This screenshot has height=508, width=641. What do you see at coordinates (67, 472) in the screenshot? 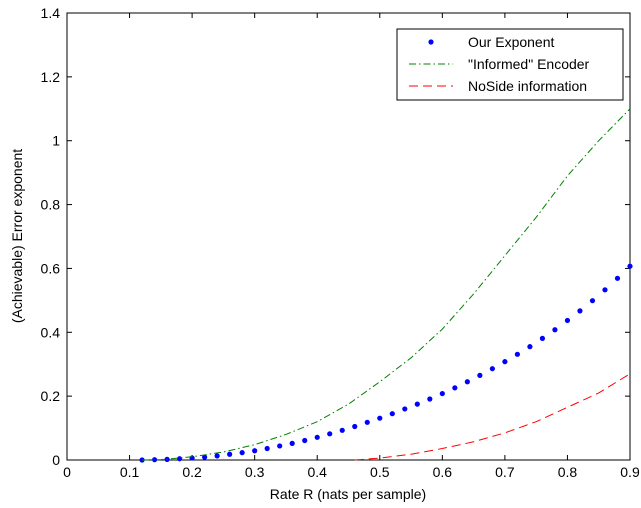
I see `x-tick-label: 0` at bounding box center [67, 472].